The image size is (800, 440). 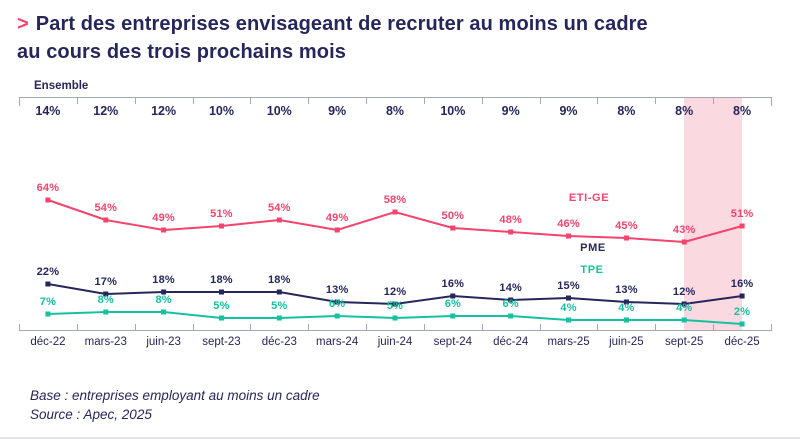 What do you see at coordinates (23, 24) in the screenshot?
I see `title-arrow-icon: >` at bounding box center [23, 24].